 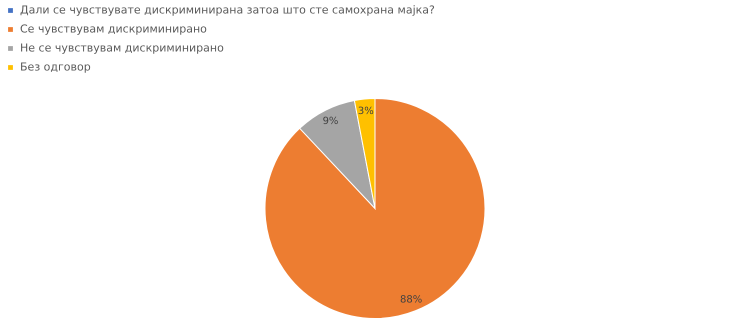 I want to click on legend-label: Без одговор, so click(x=55, y=67).